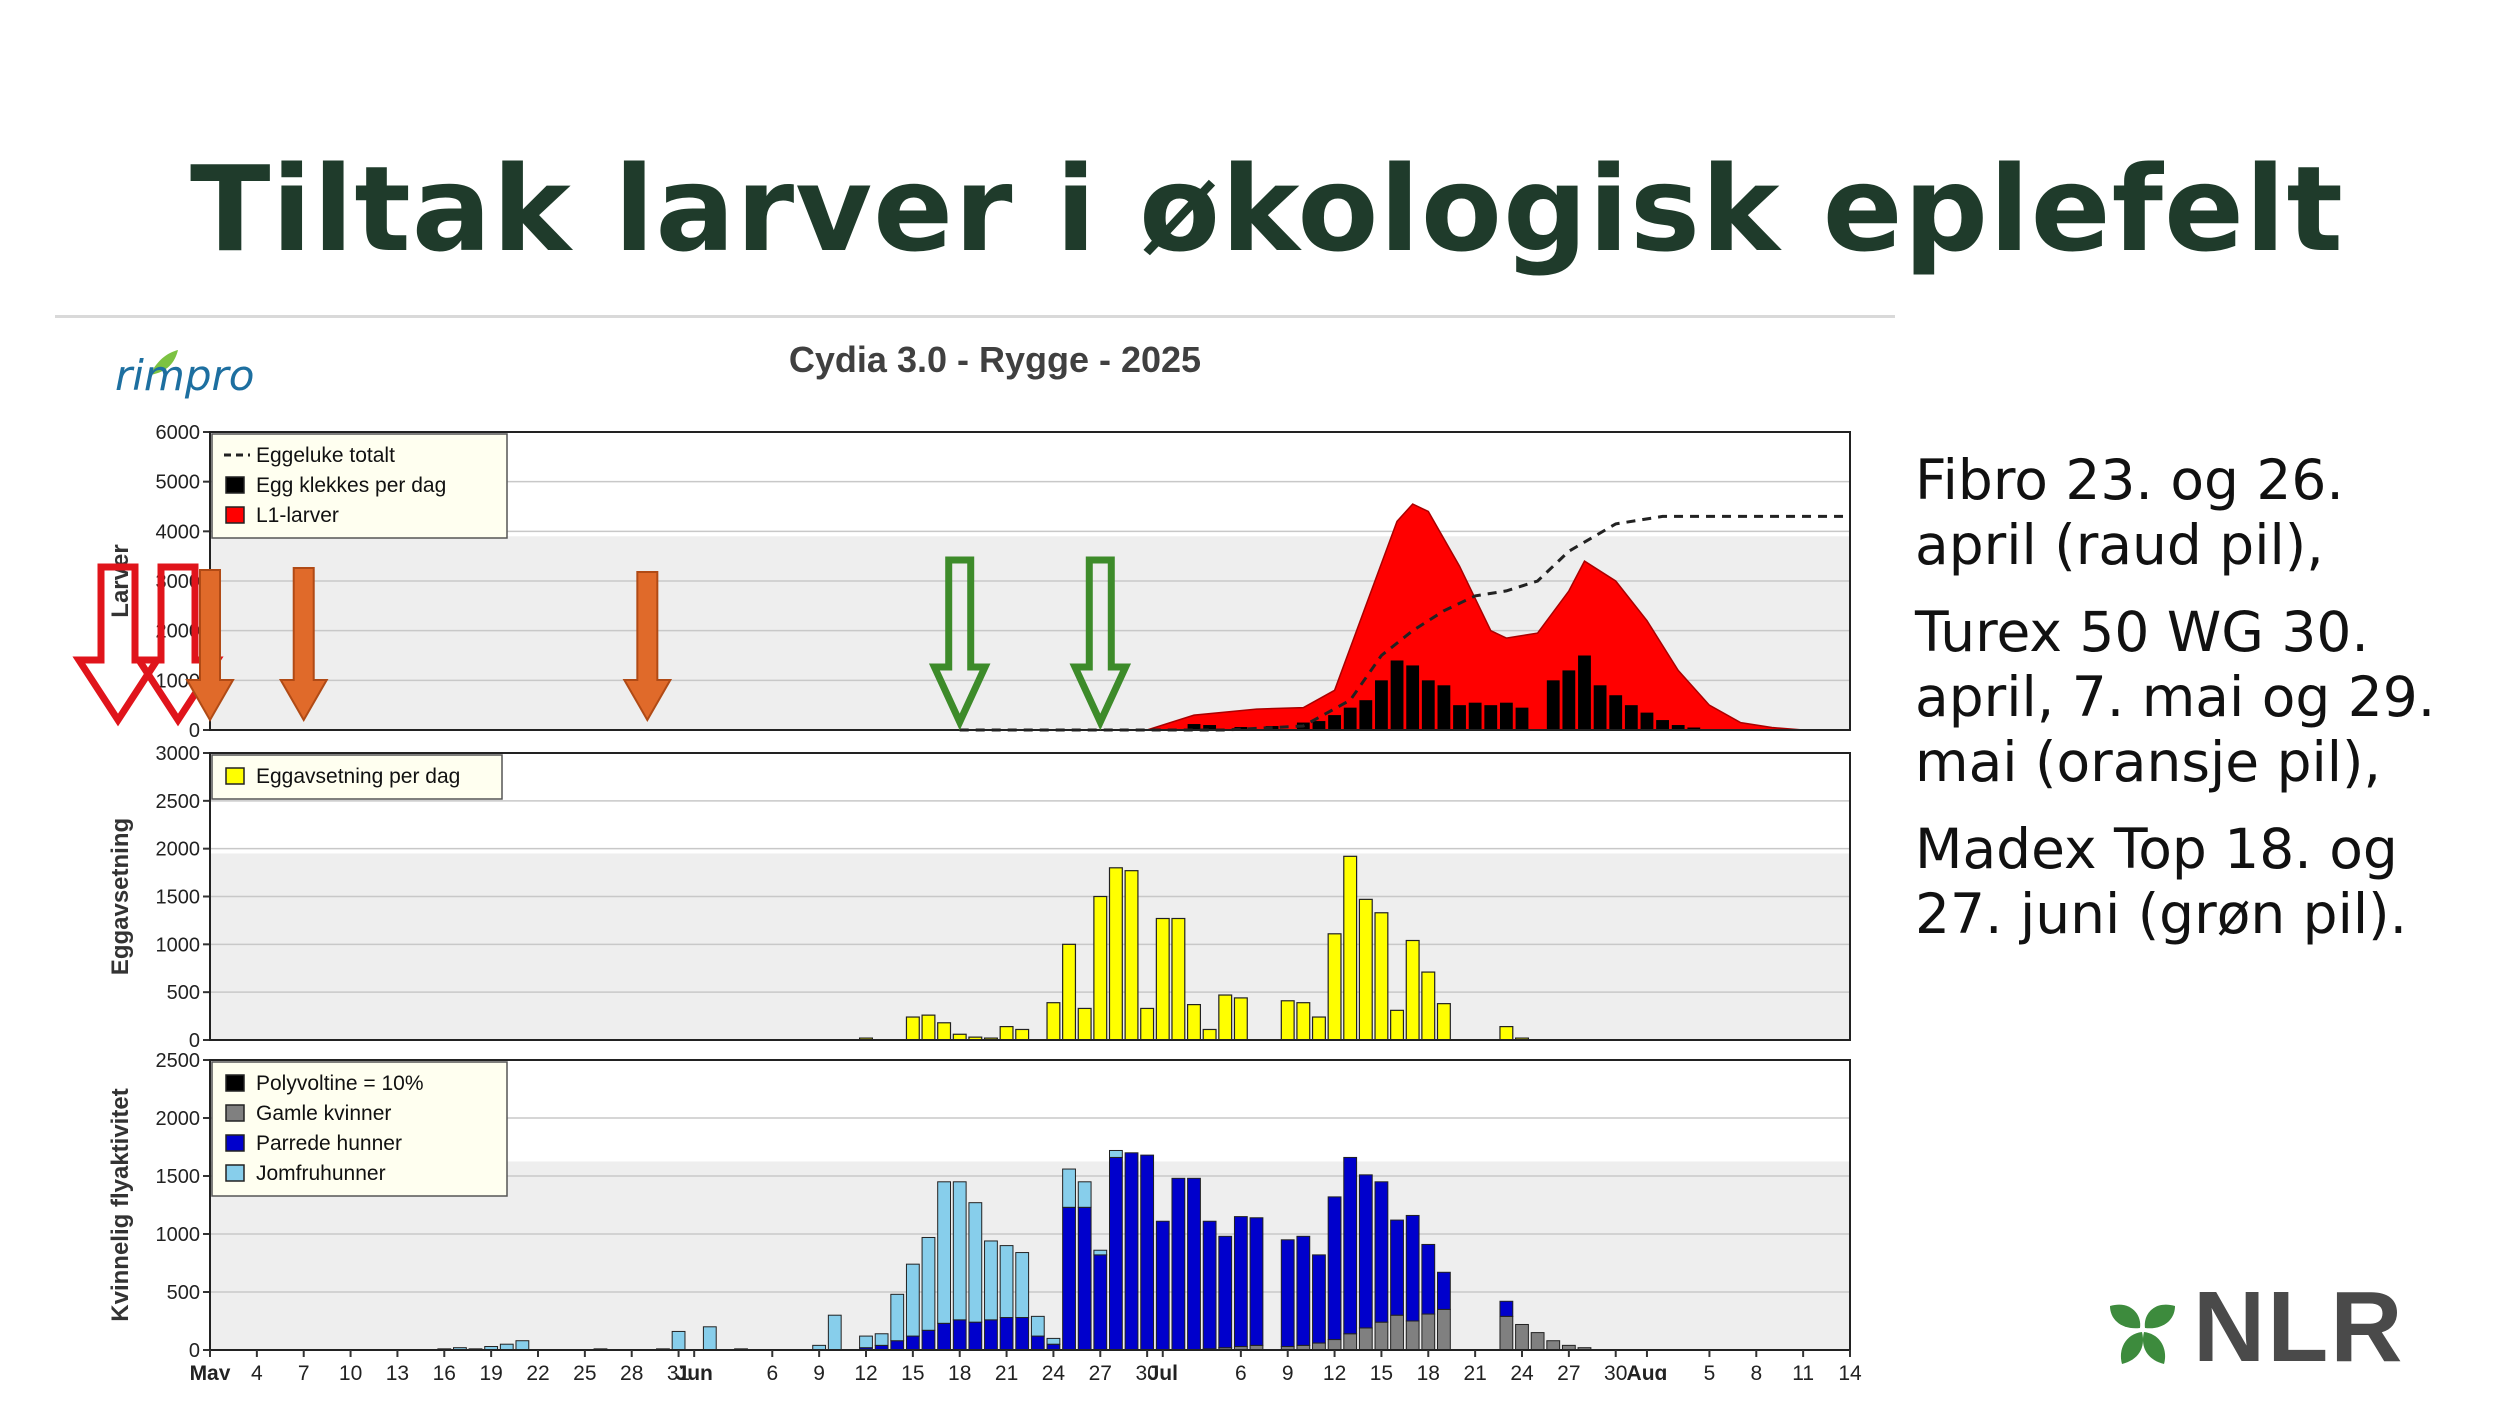  What do you see at coordinates (959, 643) in the screenshot?
I see `treatment-arrow-green` at bounding box center [959, 643].